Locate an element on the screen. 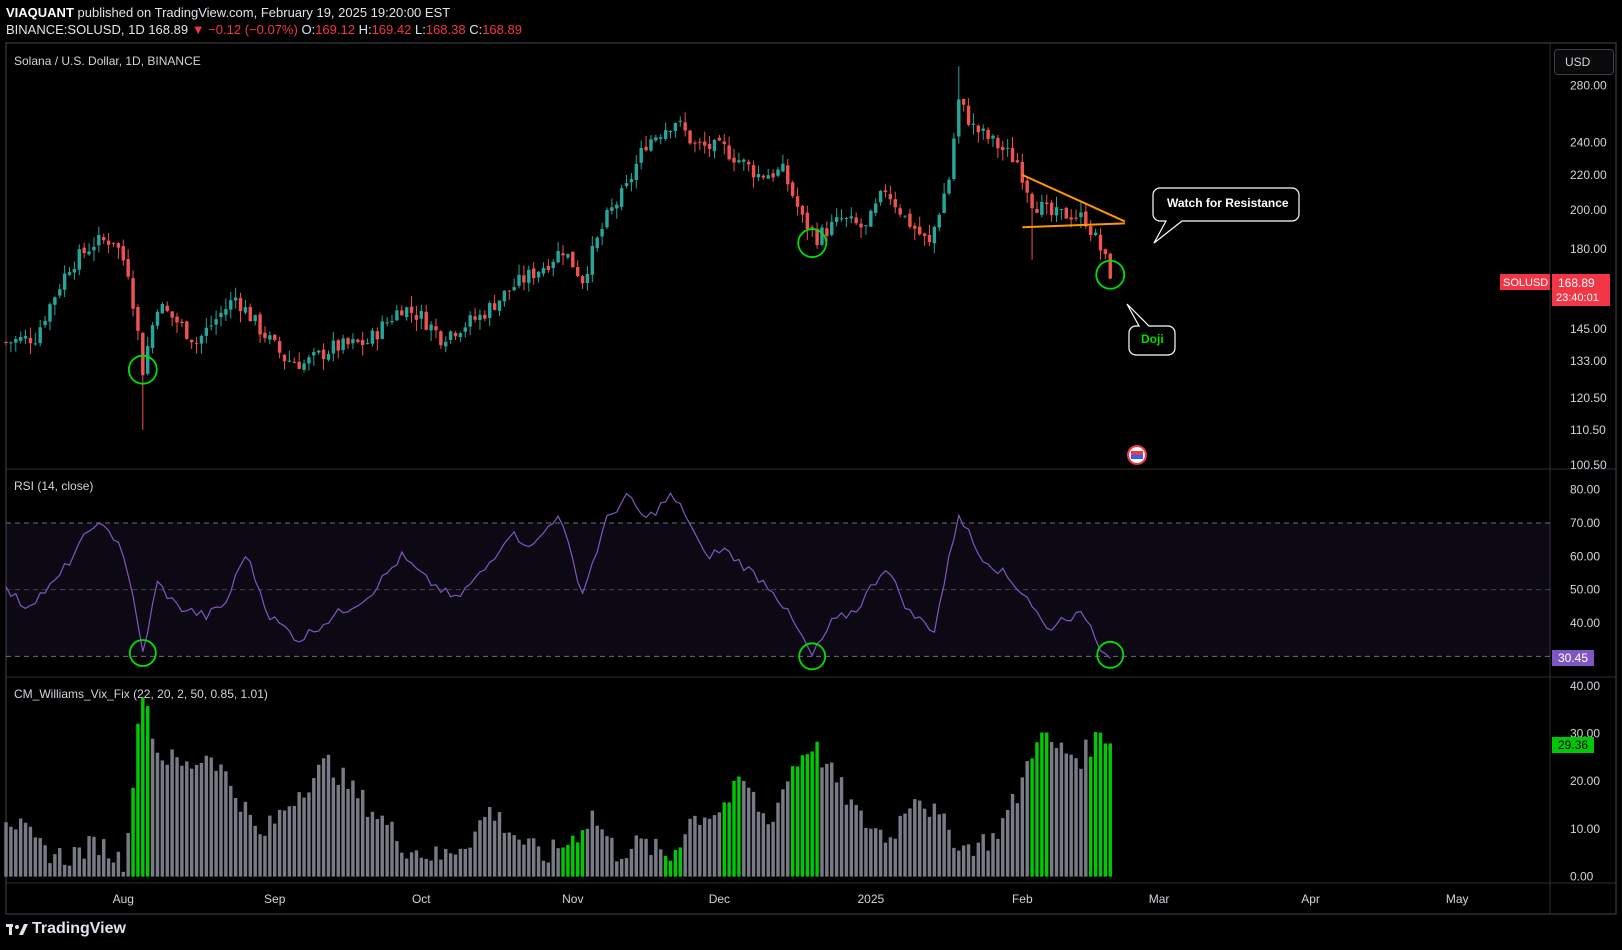  event-flag-icon is located at coordinates (1137, 455).